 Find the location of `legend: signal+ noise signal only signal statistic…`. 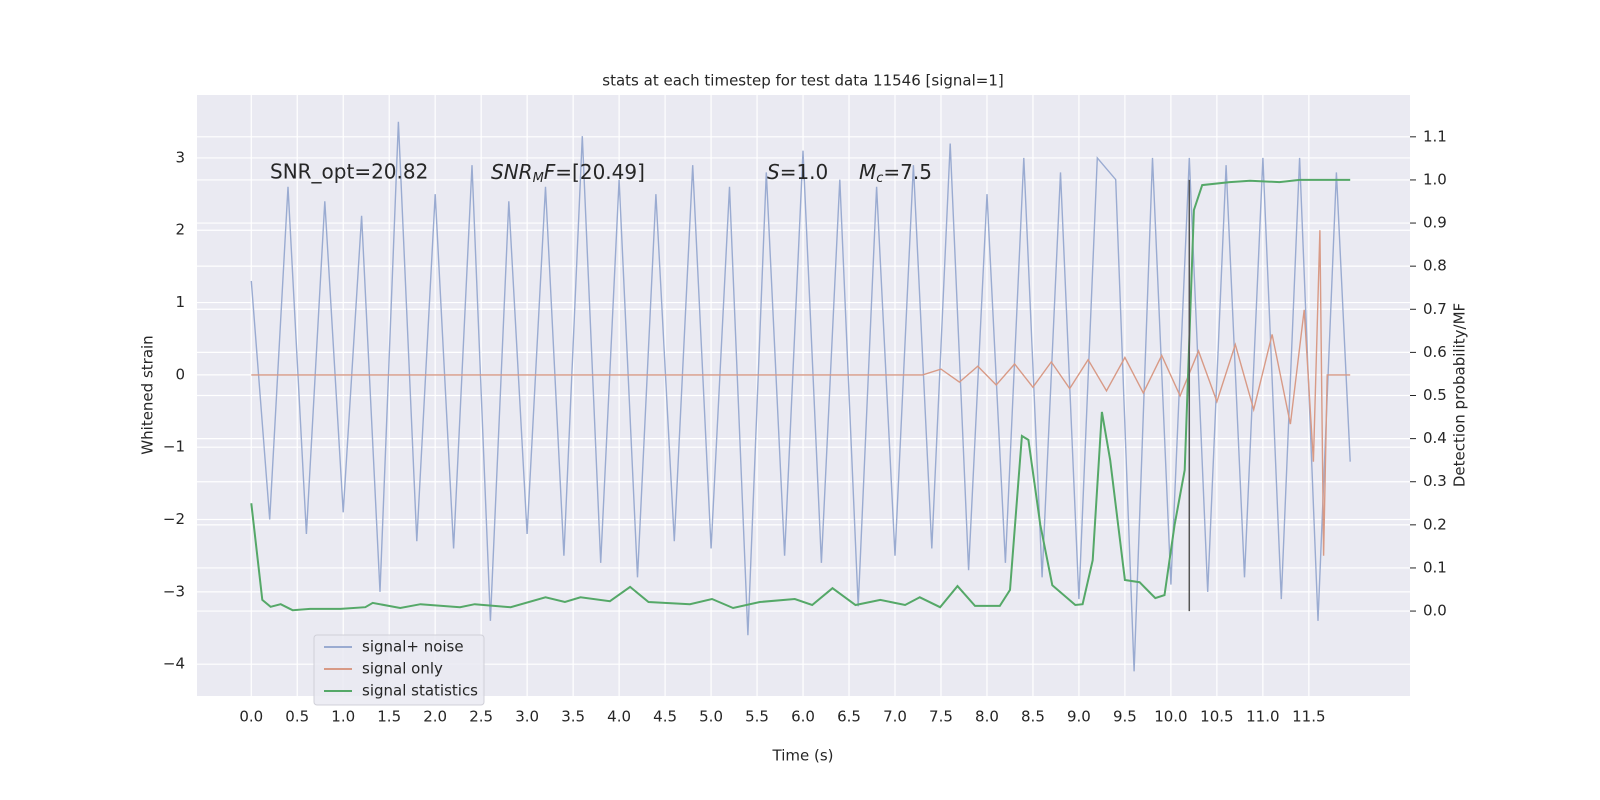

legend: signal+ noise signal only signal statistic… is located at coordinates (399, 670).